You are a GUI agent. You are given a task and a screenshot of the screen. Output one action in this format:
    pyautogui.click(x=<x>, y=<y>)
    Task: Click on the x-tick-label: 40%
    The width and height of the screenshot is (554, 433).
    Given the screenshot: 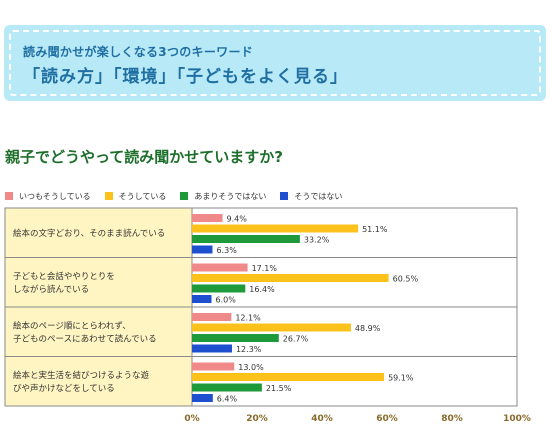 What is the action you would take?
    pyautogui.click(x=322, y=419)
    